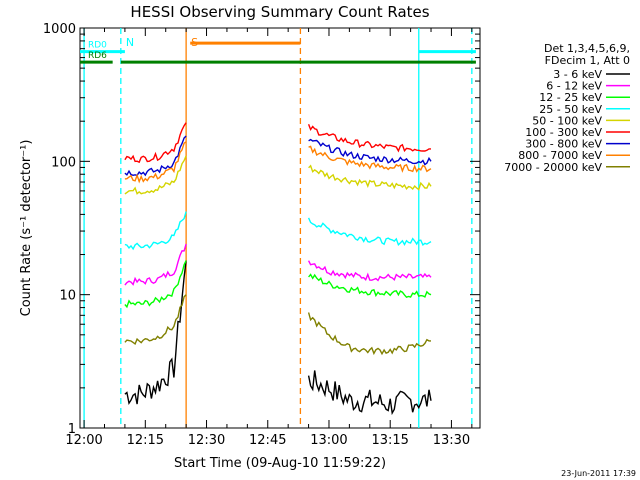 This screenshot has width=640, height=480. I want to click on legend-entry: 800 - 7000 keV, so click(560, 155).